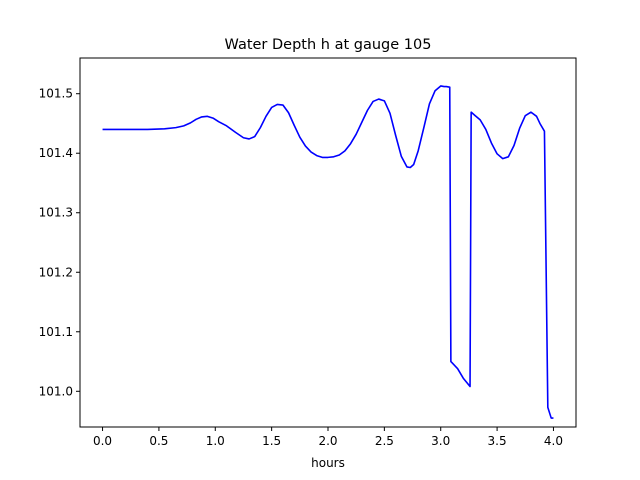 This screenshot has width=640, height=480. Describe the element at coordinates (497, 441) in the screenshot. I see `x-tick-label: 3.5` at that location.